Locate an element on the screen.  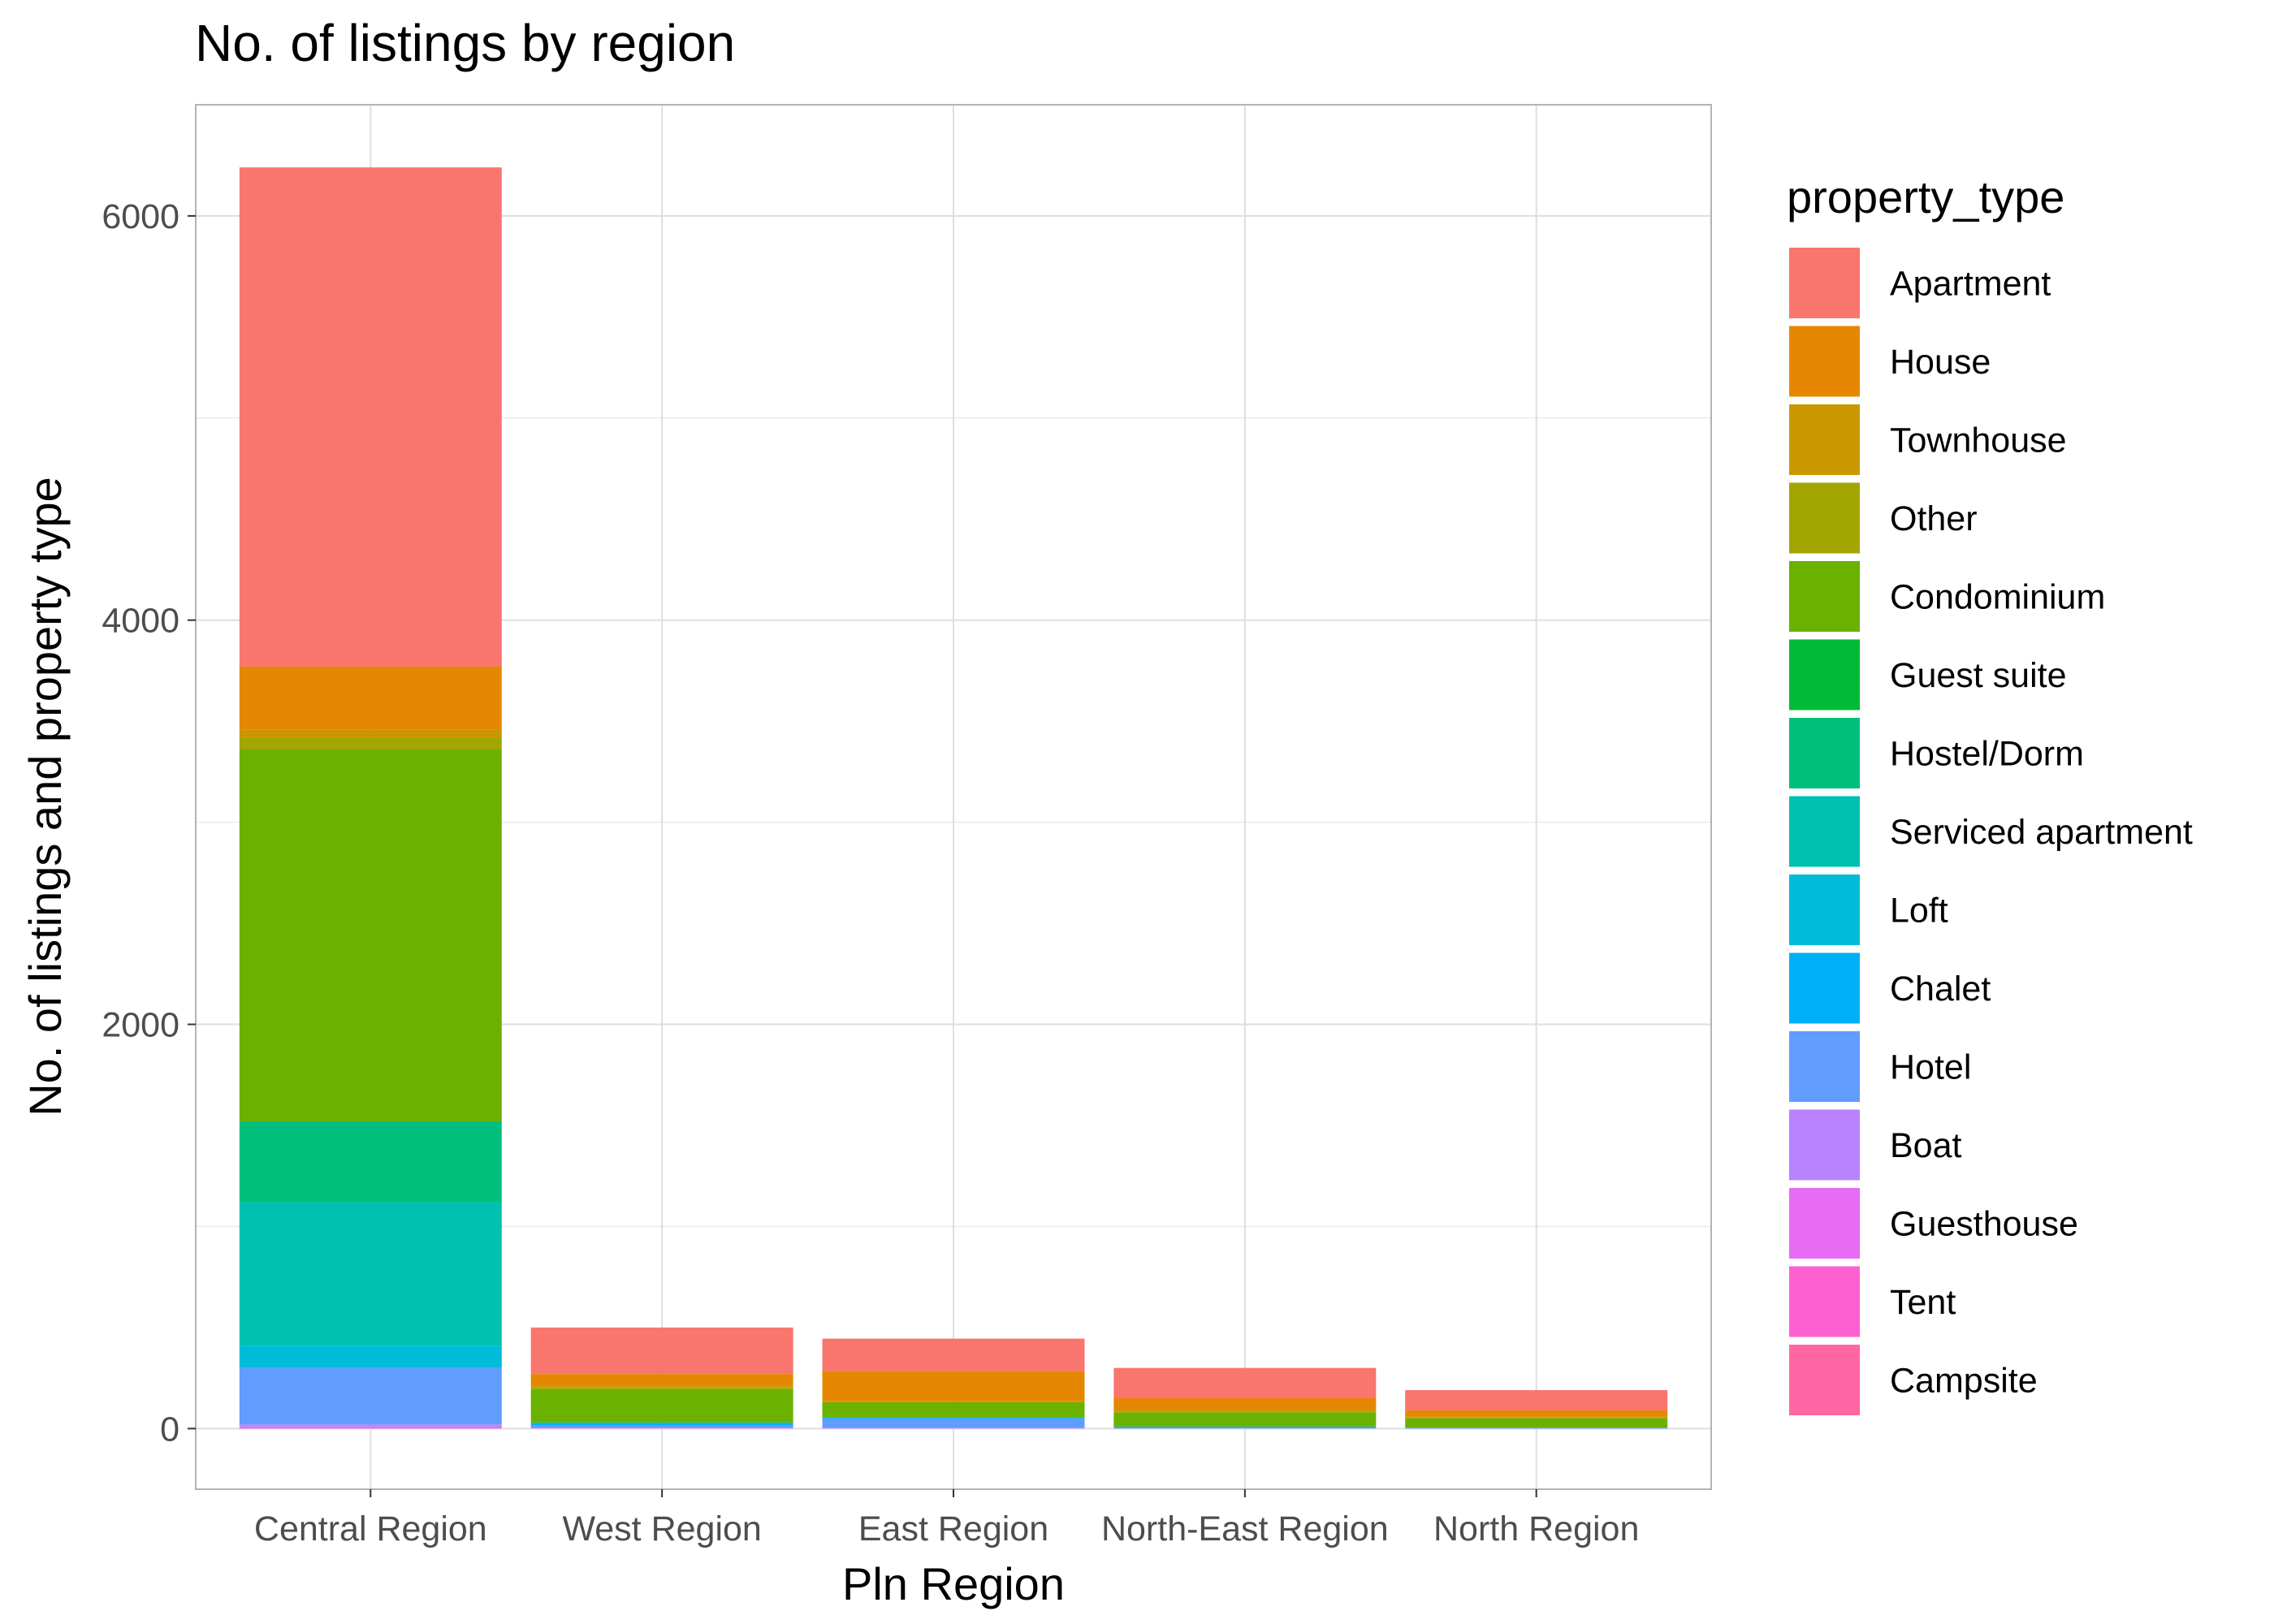
y-tick-label: 2000 is located at coordinates (140, 1025).